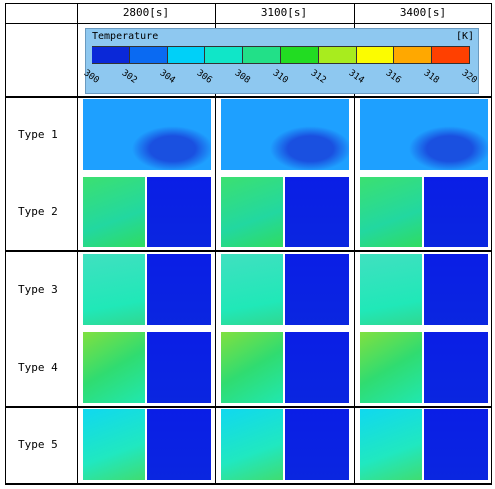 This screenshot has width=495, height=489. I want to click on row-label: Type 4, so click(38, 367).